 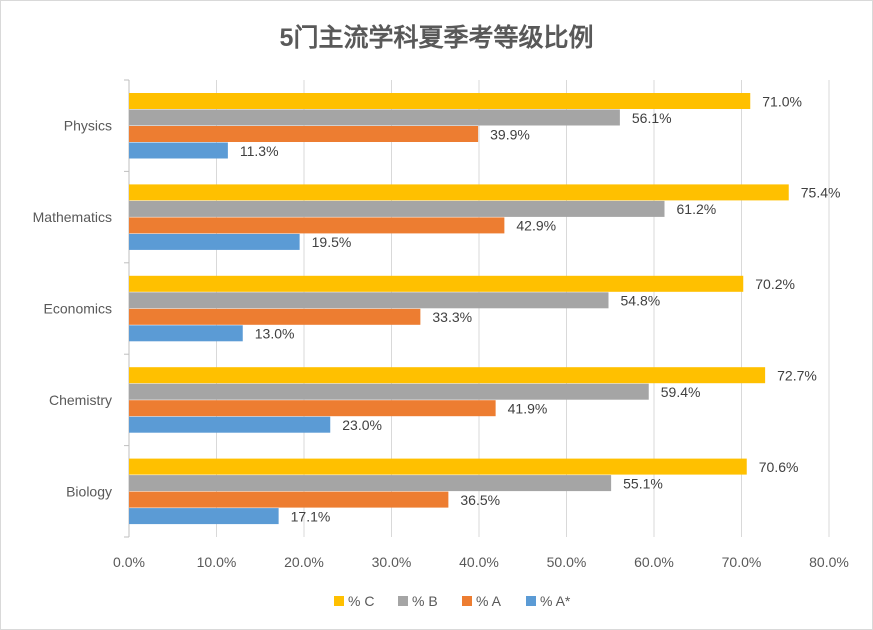 I want to click on data-label: 70.2%, so click(x=775, y=284).